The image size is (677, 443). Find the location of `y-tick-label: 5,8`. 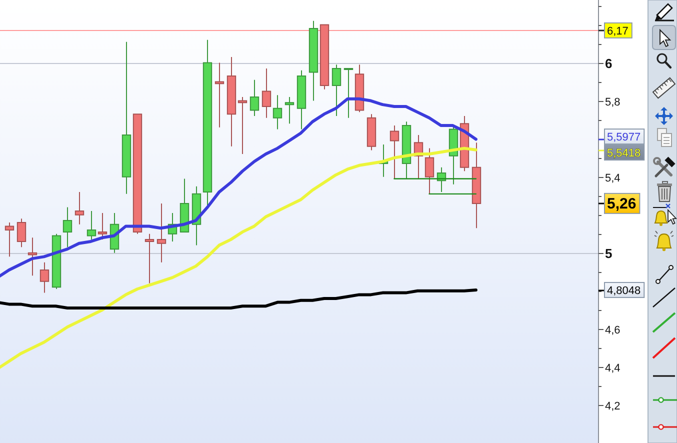

y-tick-label: 5,8 is located at coordinates (612, 102).